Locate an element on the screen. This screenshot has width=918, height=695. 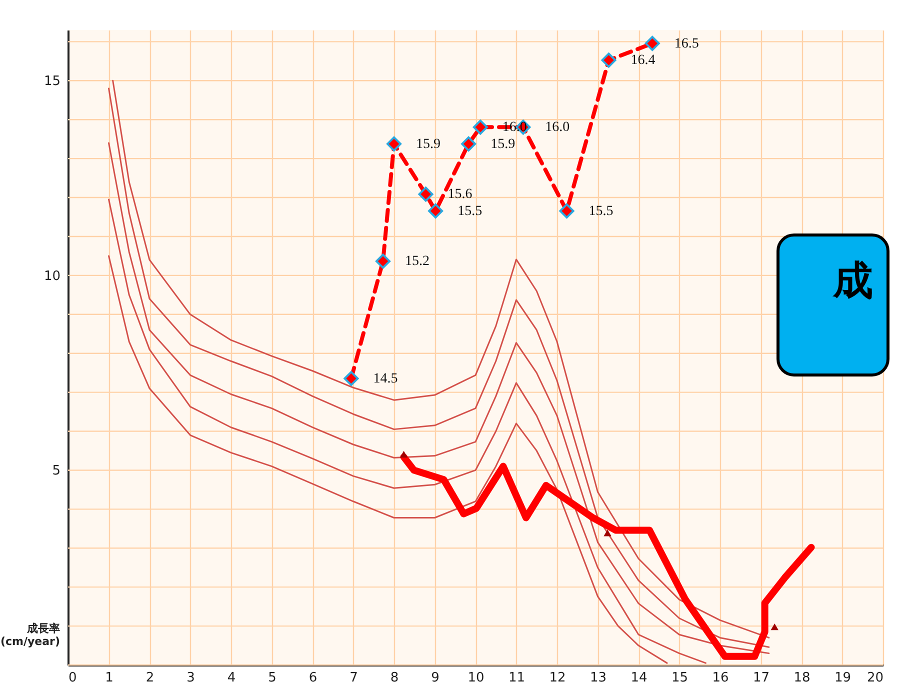
x-tick-label: 5 is located at coordinates (272, 678).